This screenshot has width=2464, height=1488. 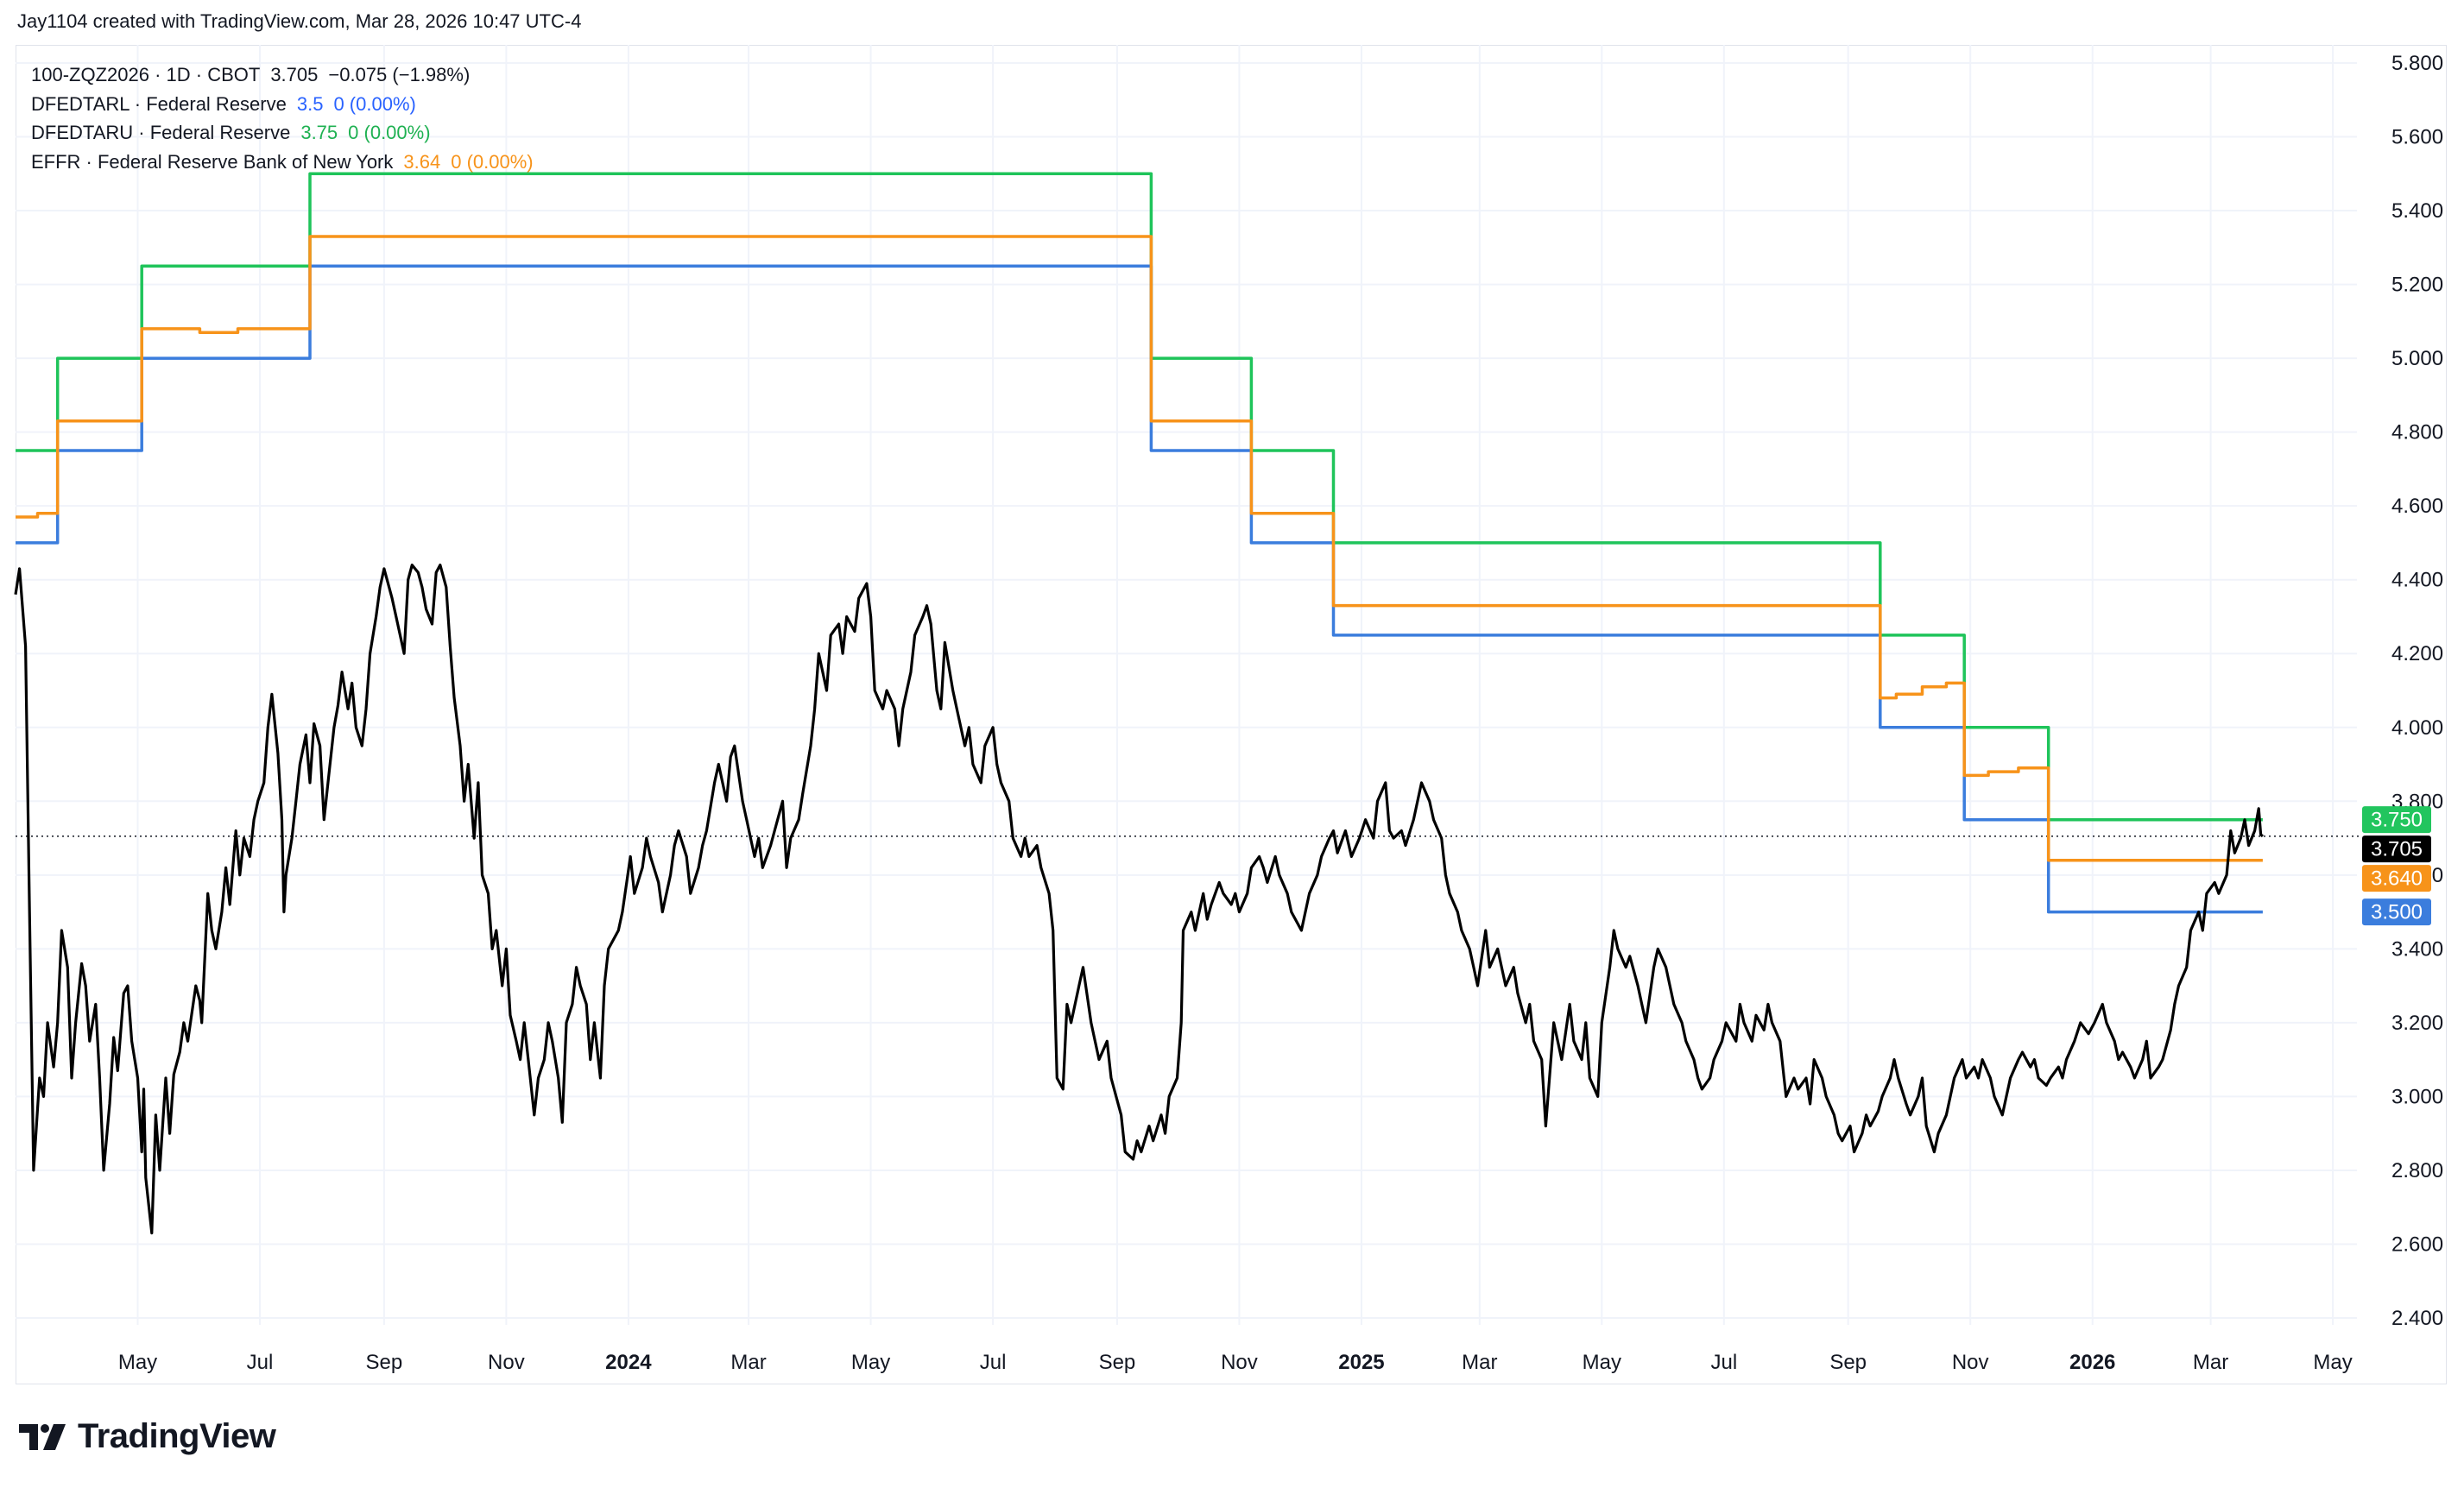 I want to click on tradingview-logo-text: TradingView, so click(x=177, y=1436).